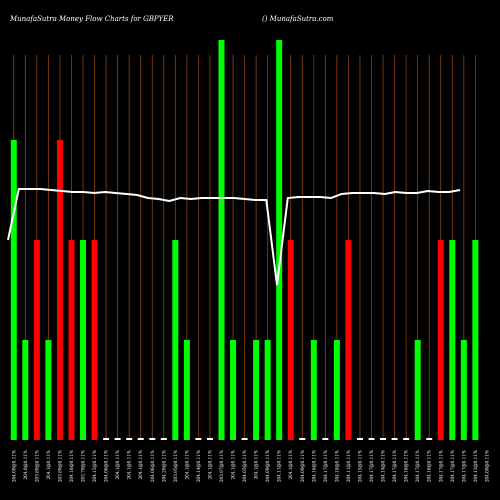 This screenshot has height=500, width=500. What do you see at coordinates (336, 466) in the screenshot?
I see `x-tick-label: 204.18@0.11%` at bounding box center [336, 466].